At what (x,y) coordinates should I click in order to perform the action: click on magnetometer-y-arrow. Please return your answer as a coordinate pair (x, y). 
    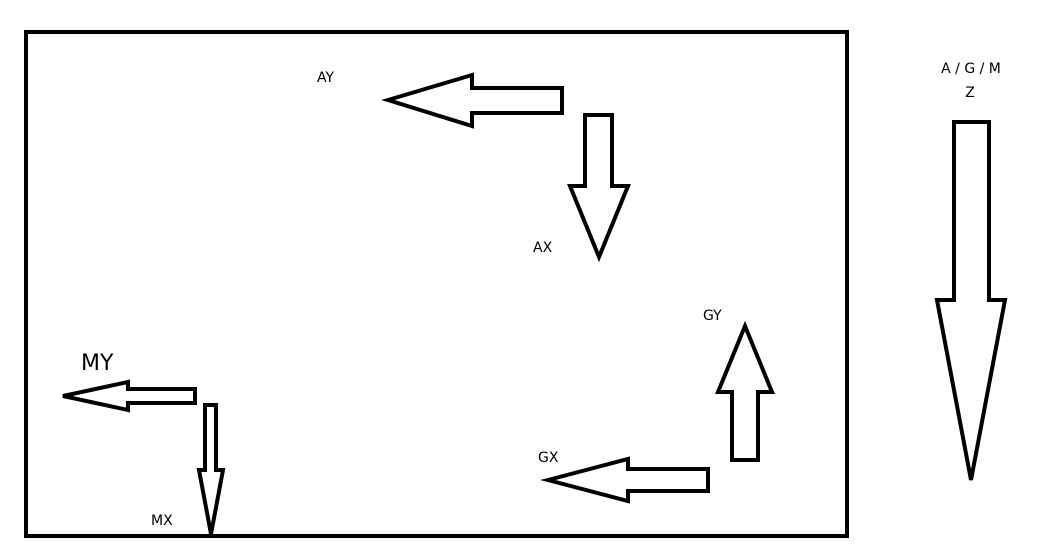
    Looking at the image, I should click on (129, 396).